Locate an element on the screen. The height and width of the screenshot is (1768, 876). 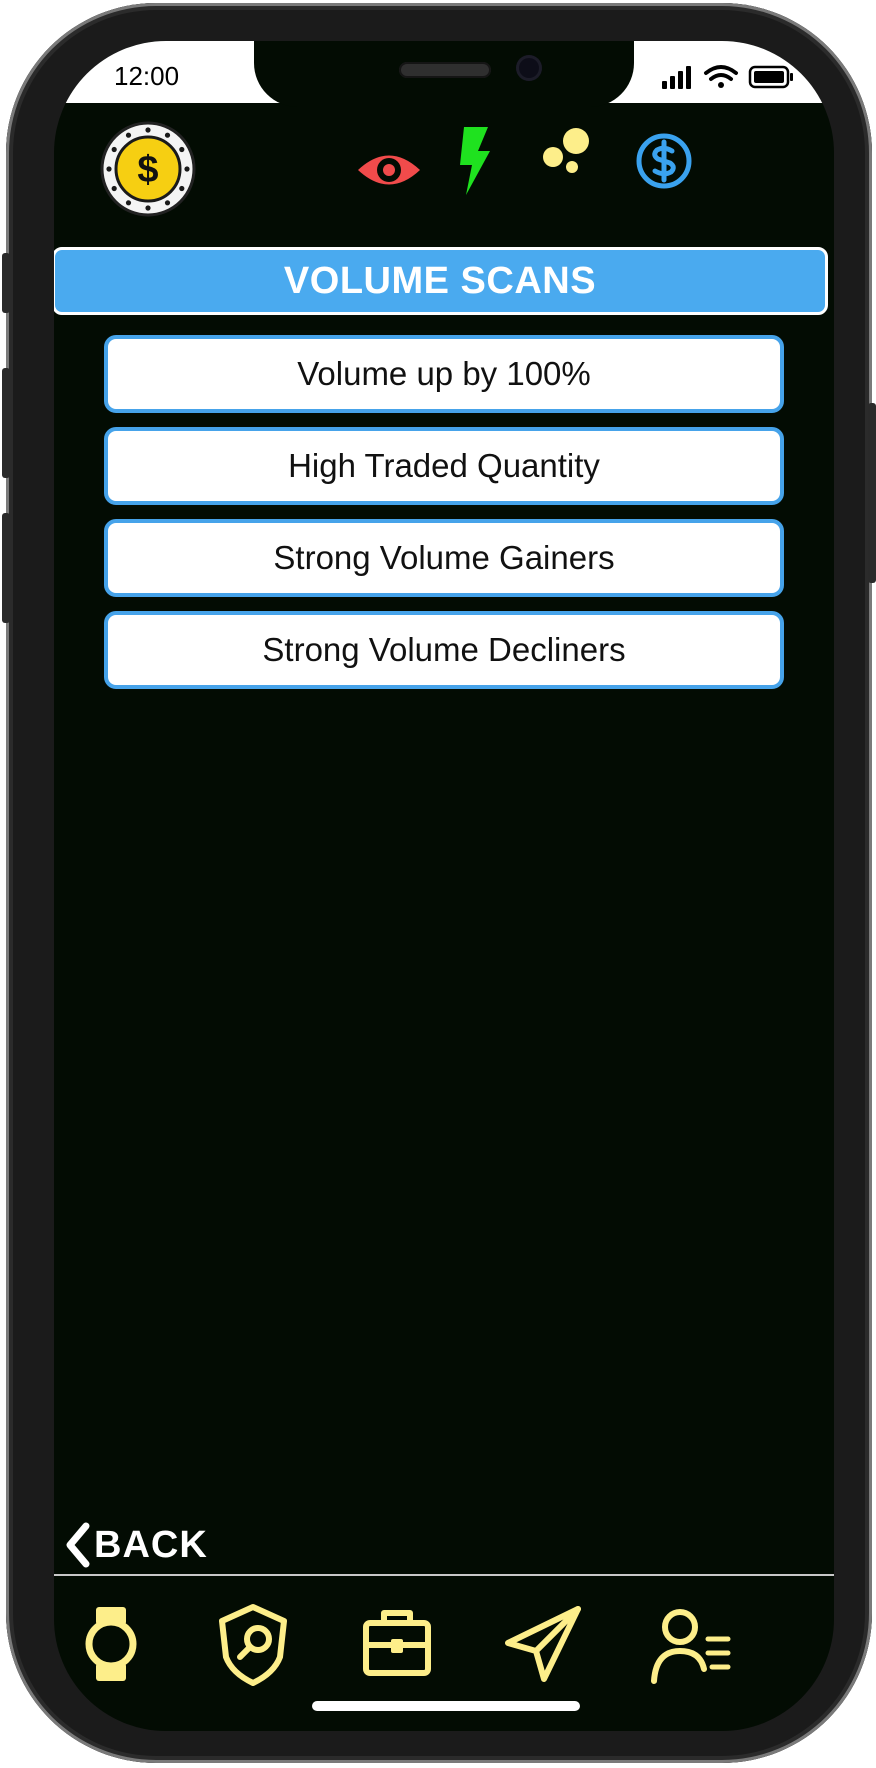
shield-search-icon is located at coordinates (253, 1644).